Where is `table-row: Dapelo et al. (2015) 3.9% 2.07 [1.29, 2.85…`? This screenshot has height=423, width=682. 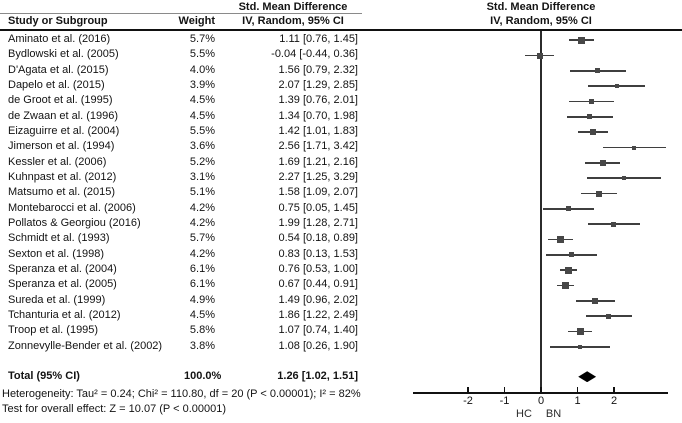 table-row: Dapelo et al. (2015) 3.9% 2.07 [1.29, 2.85… is located at coordinates (179, 85).